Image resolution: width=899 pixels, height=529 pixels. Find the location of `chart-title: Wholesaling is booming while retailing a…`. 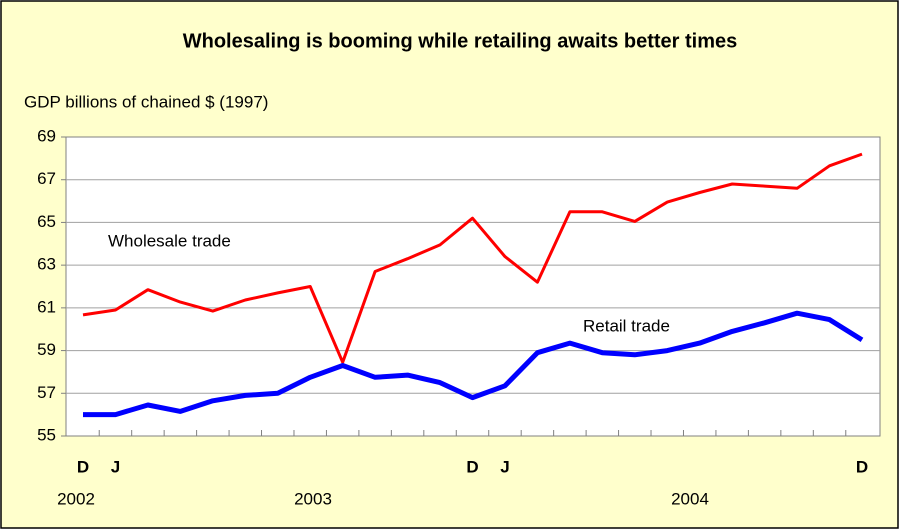

chart-title: Wholesaling is booming while retailing a… is located at coordinates (460, 41).